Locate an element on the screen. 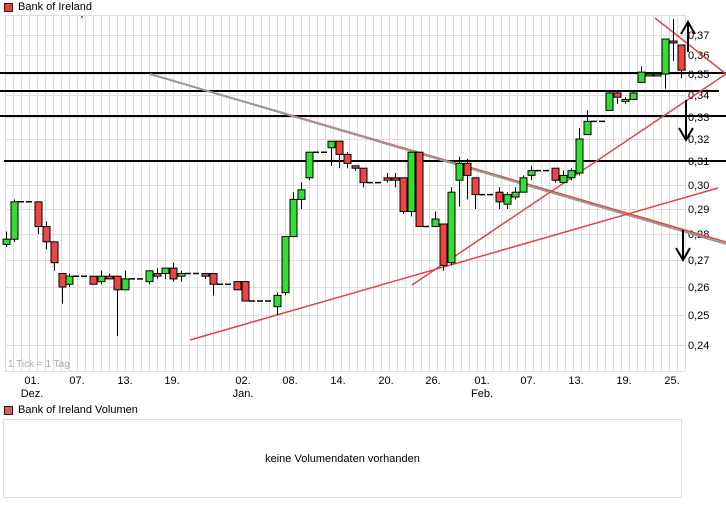 This screenshot has width=726, height=508. x-axis-label: 20. is located at coordinates (385, 381).